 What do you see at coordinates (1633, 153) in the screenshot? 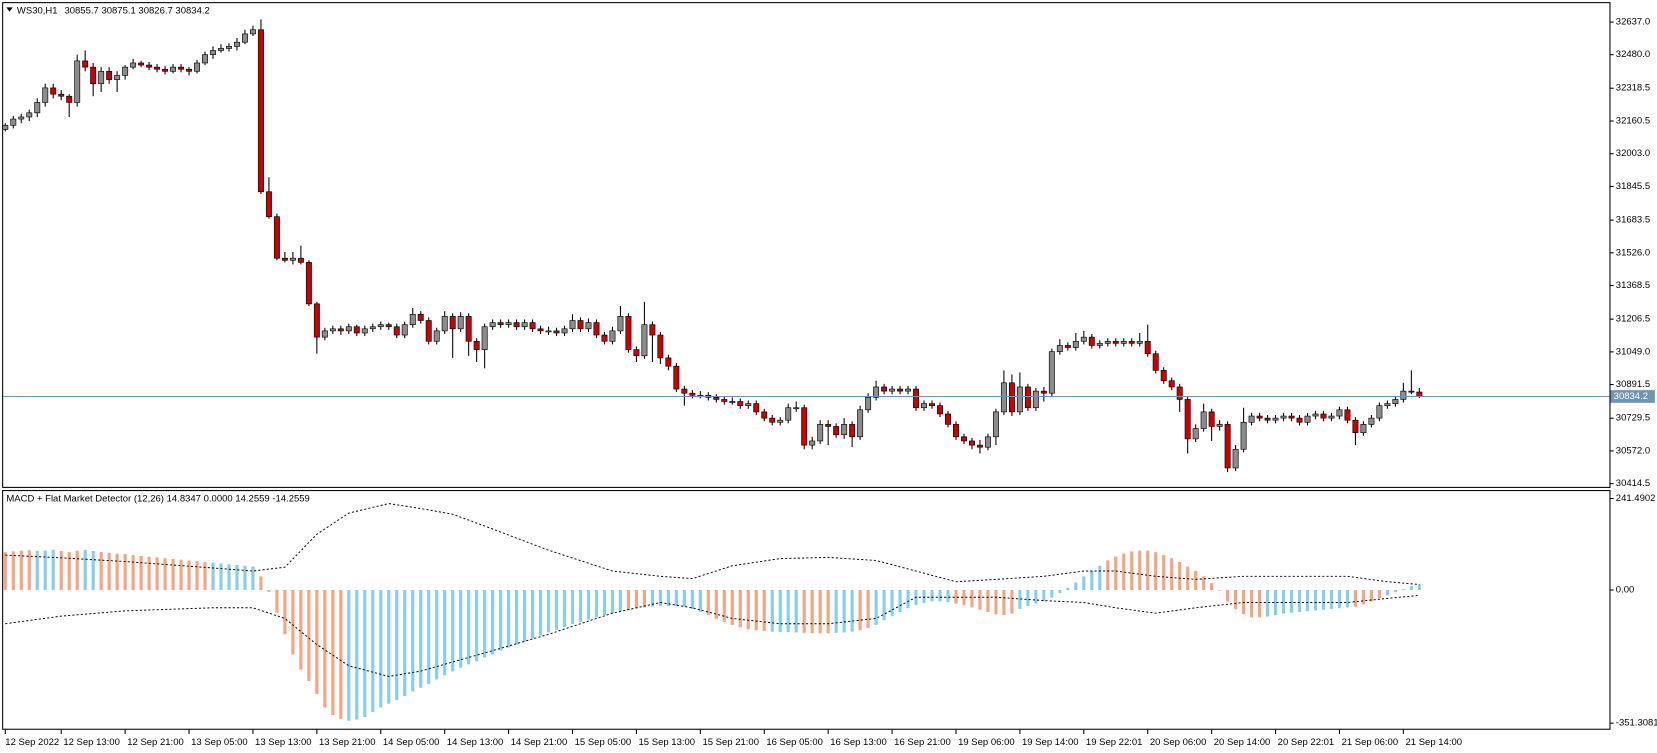
I see `y-tick-label: 32003.0` at bounding box center [1633, 153].